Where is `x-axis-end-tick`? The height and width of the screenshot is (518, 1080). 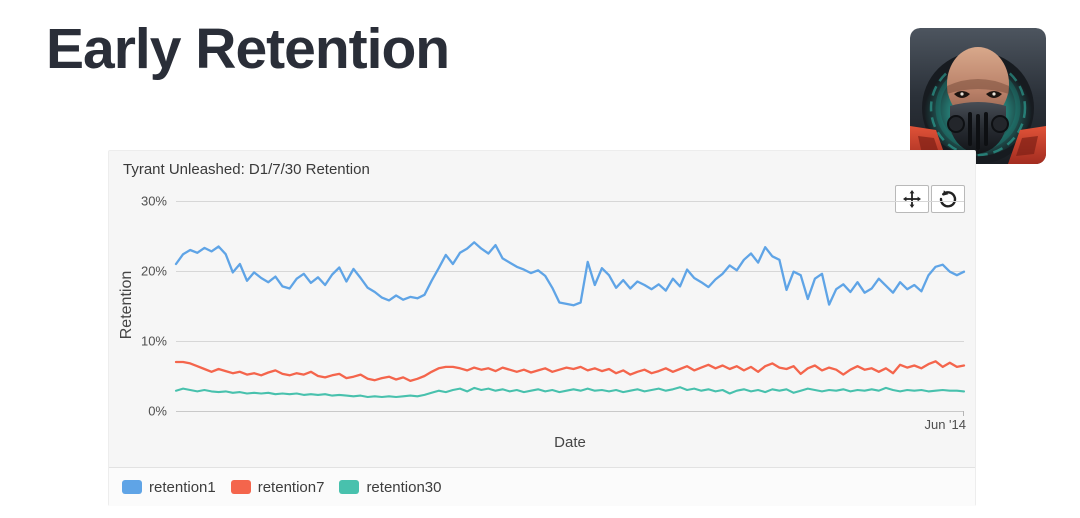 x-axis-end-tick is located at coordinates (963, 413).